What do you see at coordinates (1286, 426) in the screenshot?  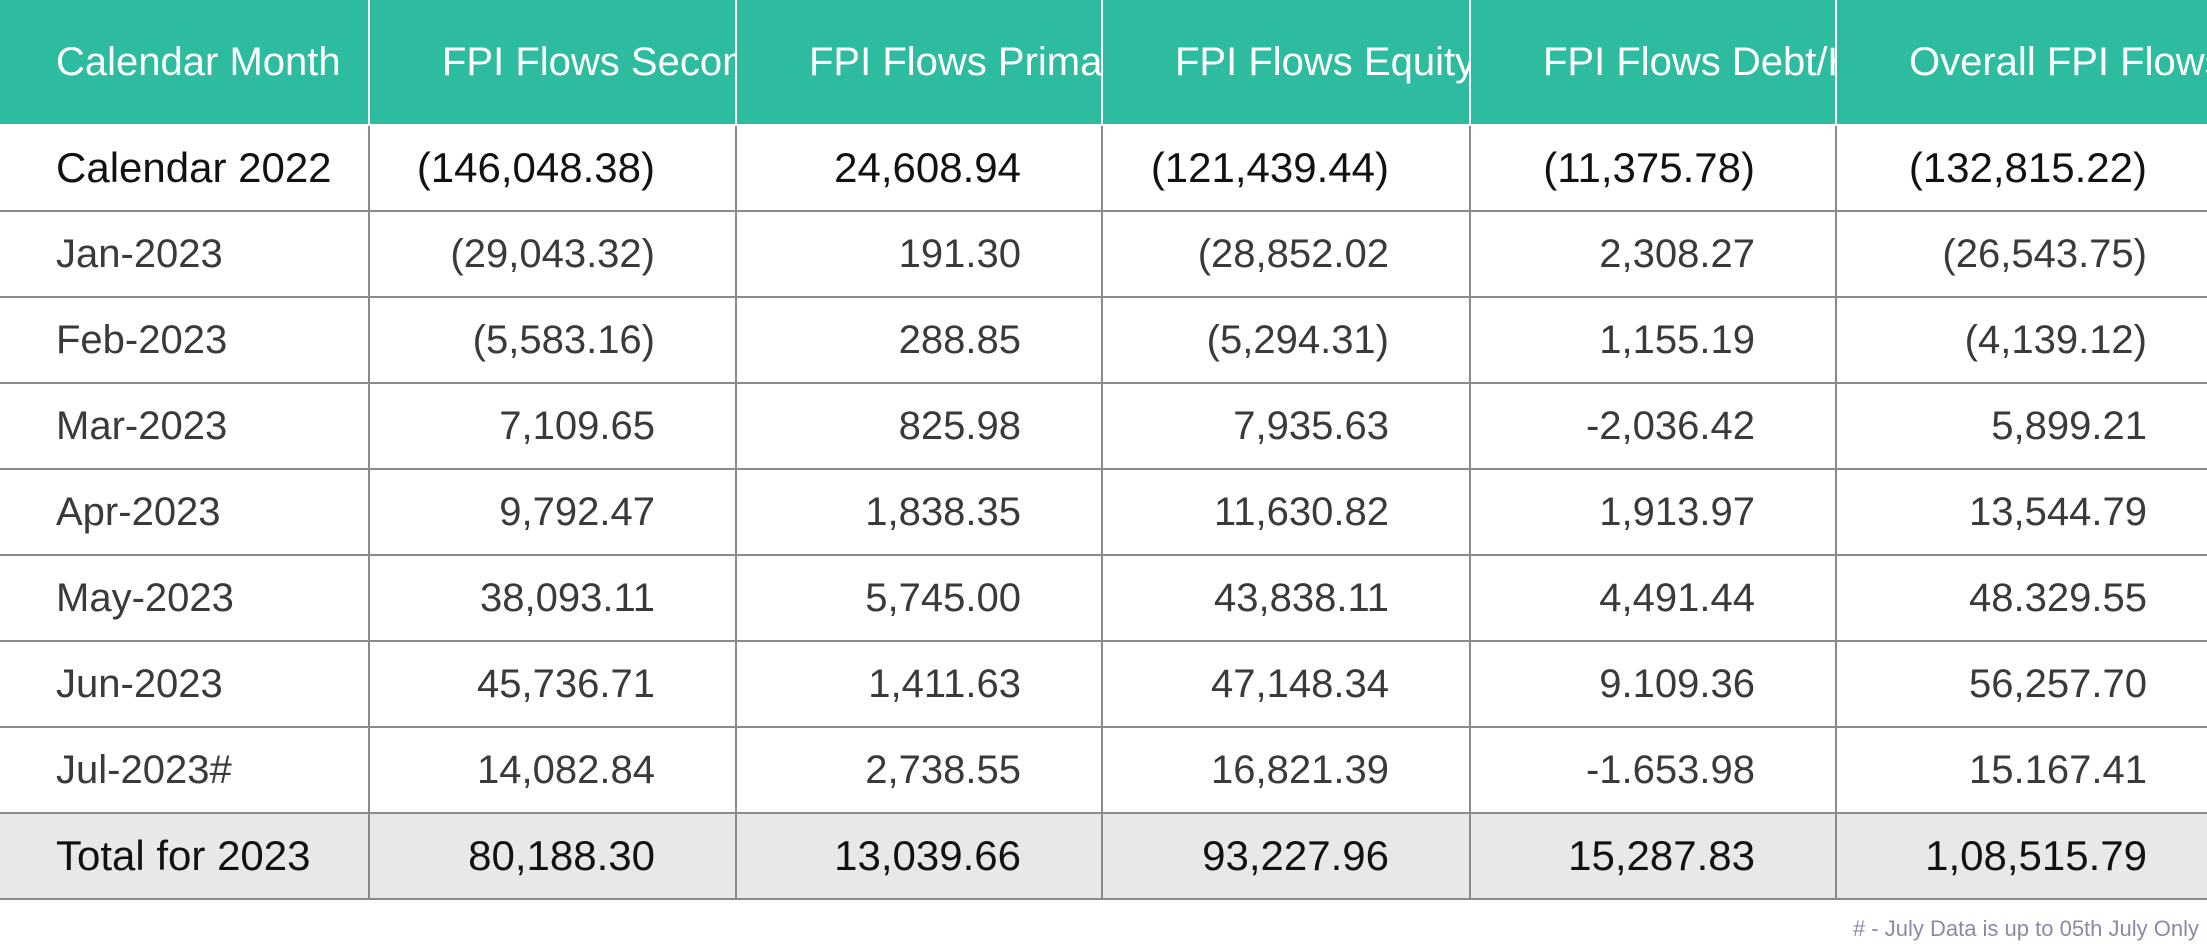 I see `table-cell: 7,935.63` at bounding box center [1286, 426].